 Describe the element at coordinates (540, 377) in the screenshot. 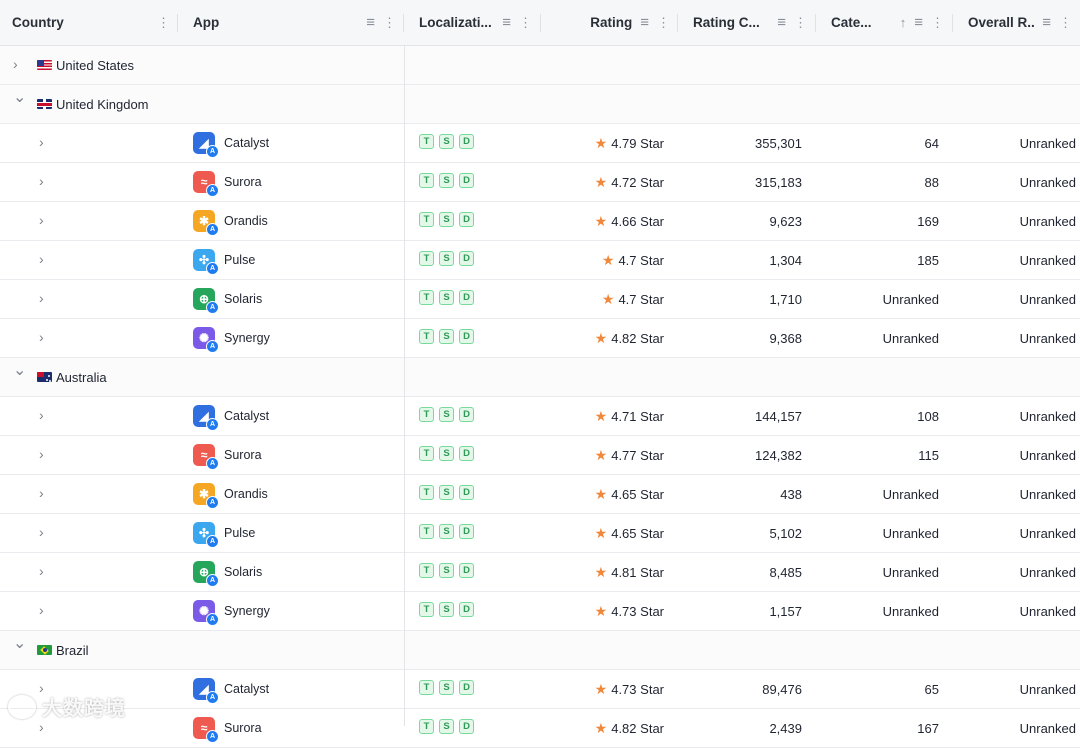

I see `country-group-row: ⌄ Australia` at that location.